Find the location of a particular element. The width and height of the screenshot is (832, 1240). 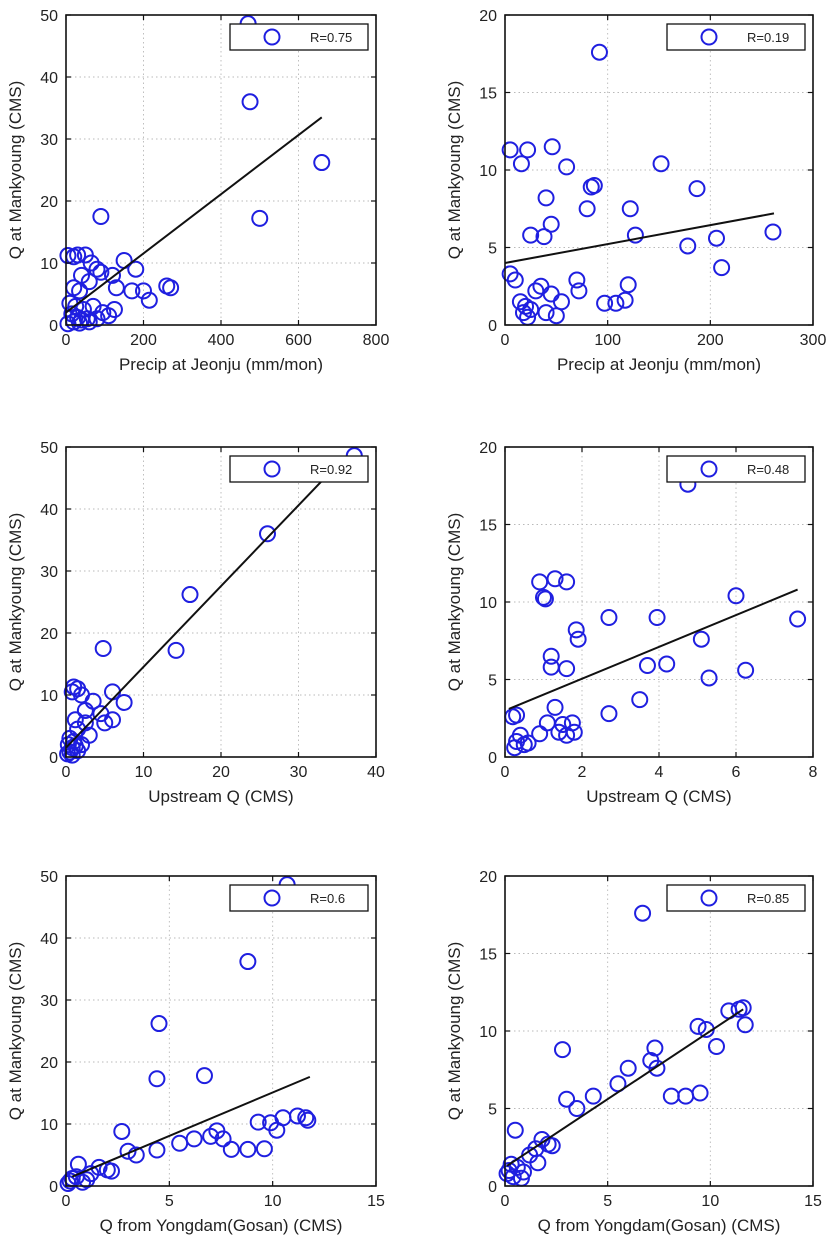

legend-label: R=0.92 is located at coordinates (331, 469).